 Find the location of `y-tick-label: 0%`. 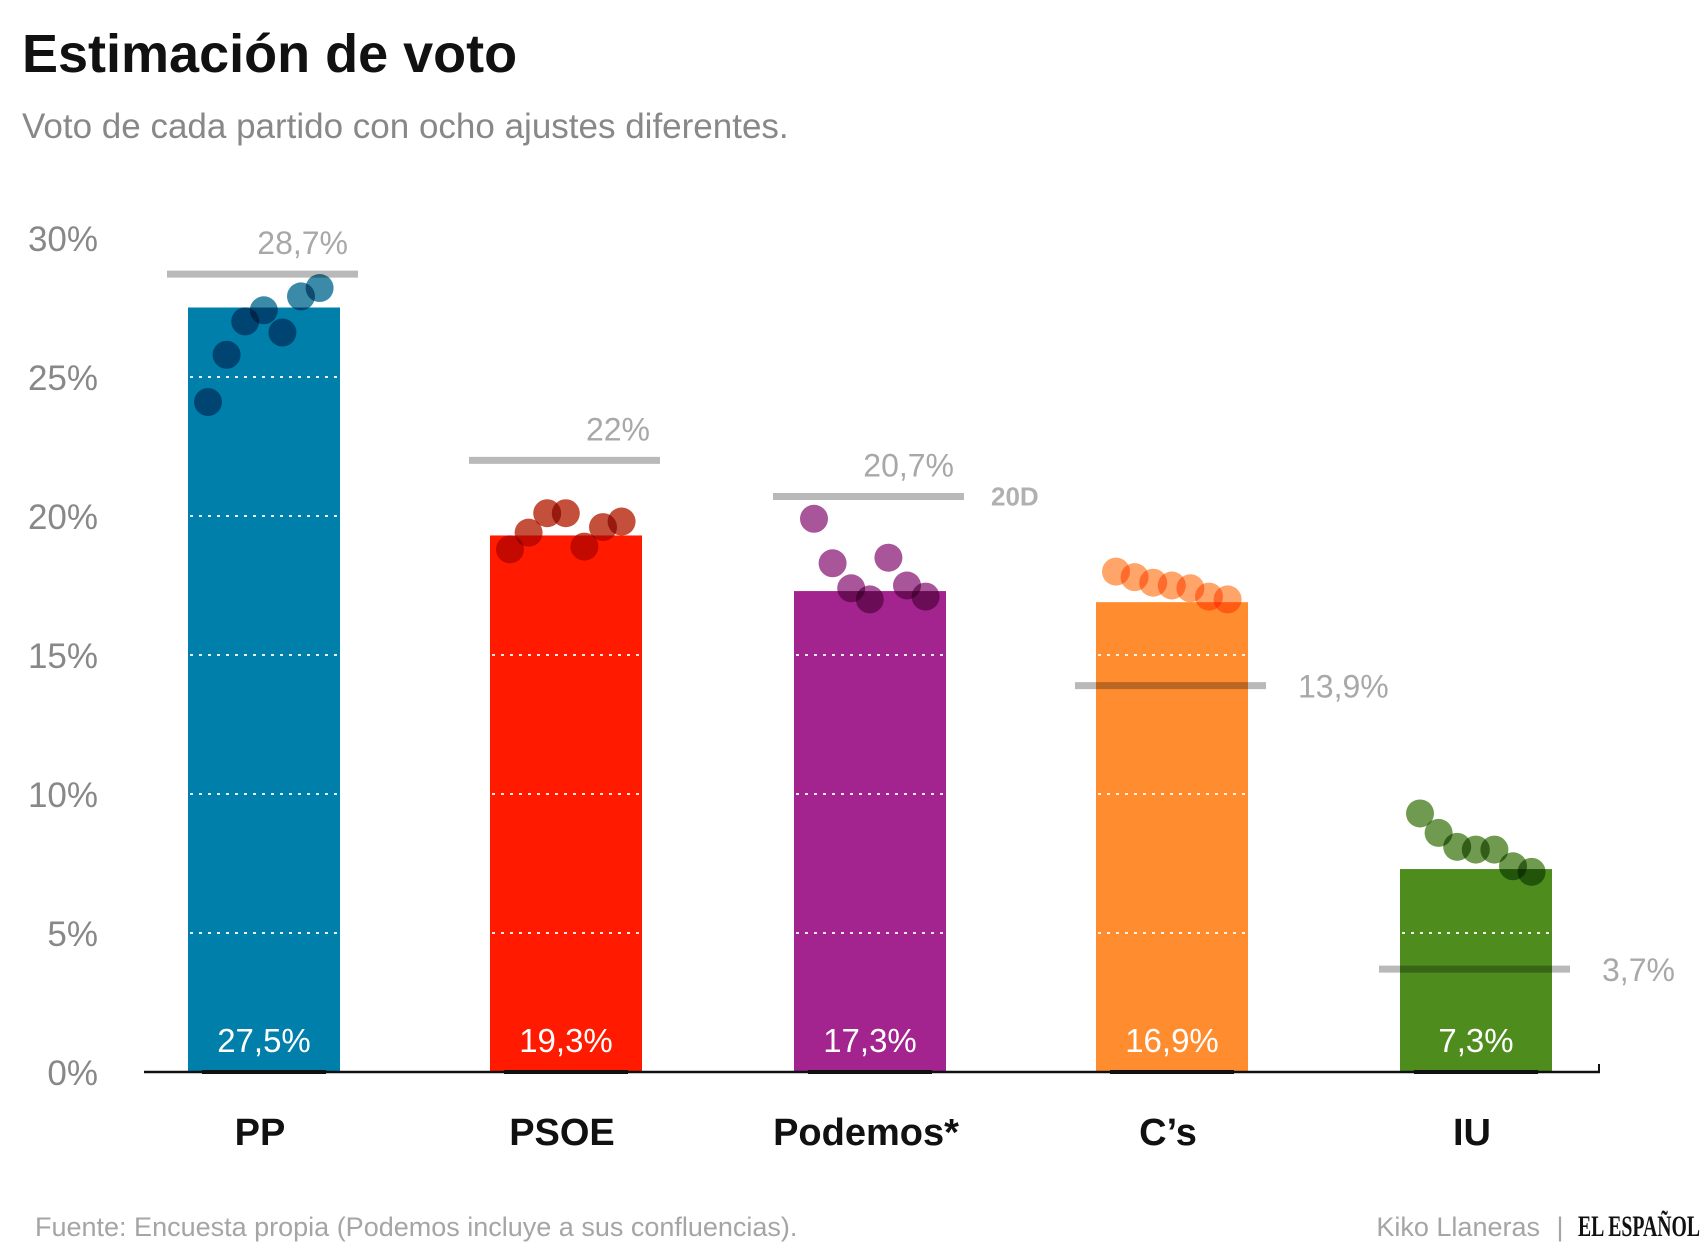

y-tick-label: 0% is located at coordinates (72, 1073).